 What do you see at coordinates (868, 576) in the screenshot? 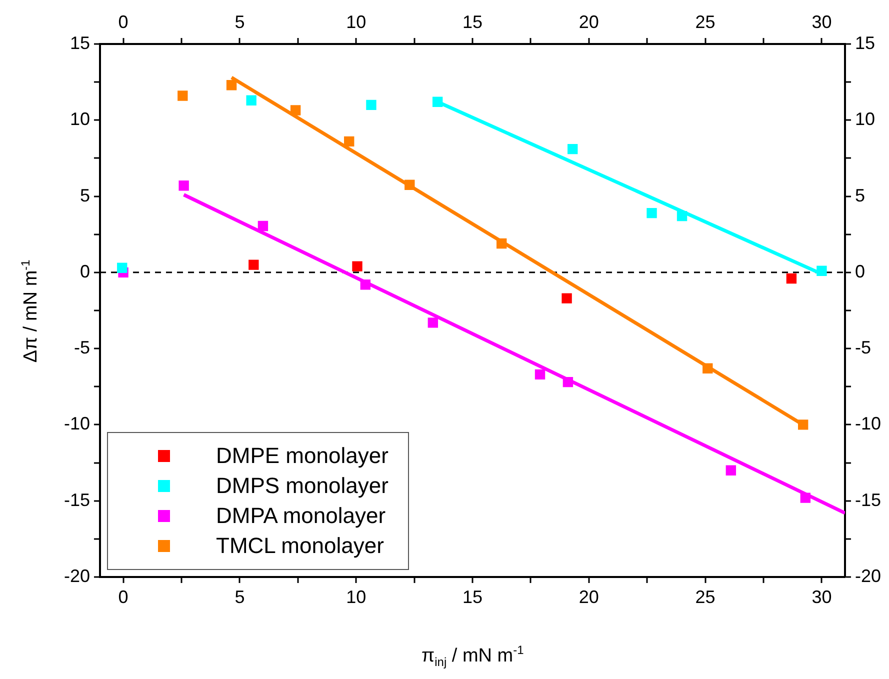
I see `y2-tick-label: -20` at bounding box center [868, 576].